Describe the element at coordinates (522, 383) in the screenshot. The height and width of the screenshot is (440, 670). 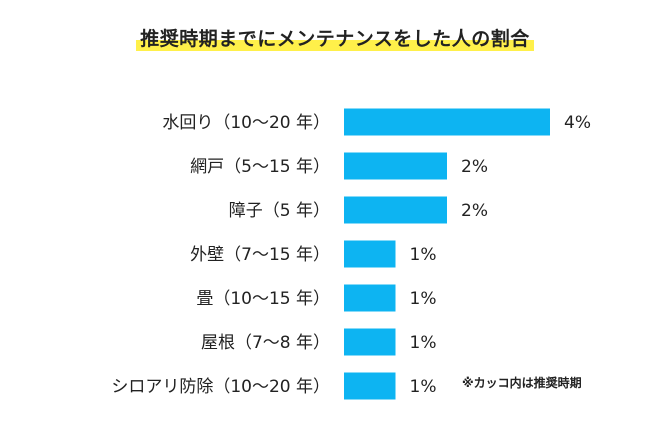
I see `footnote: ※カッコ内は推奨時期` at that location.